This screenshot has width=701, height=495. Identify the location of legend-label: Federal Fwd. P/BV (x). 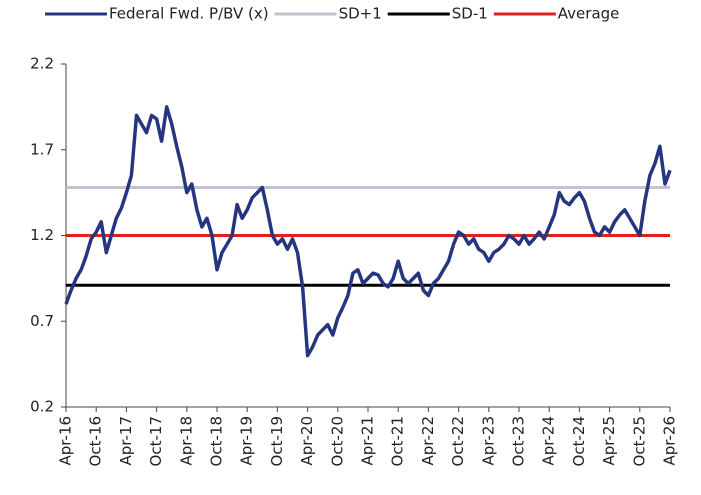
(189, 14).